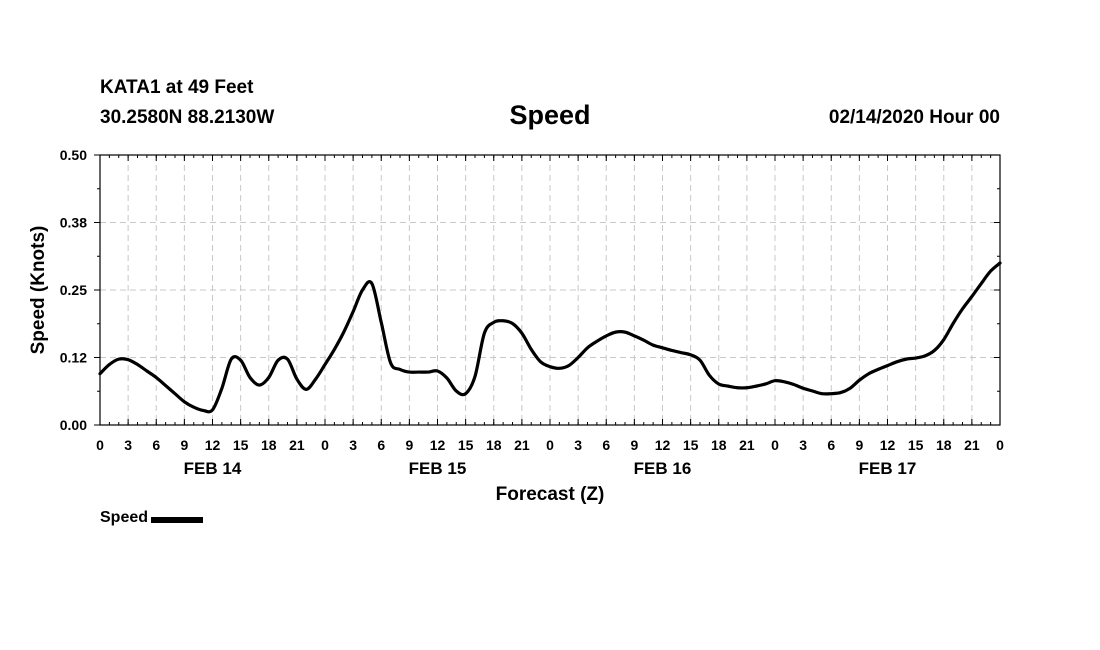 Image resolution: width=1100 pixels, height=650 pixels. I want to click on coordinates-label: 30.2580N 88.2130W, so click(187, 117).